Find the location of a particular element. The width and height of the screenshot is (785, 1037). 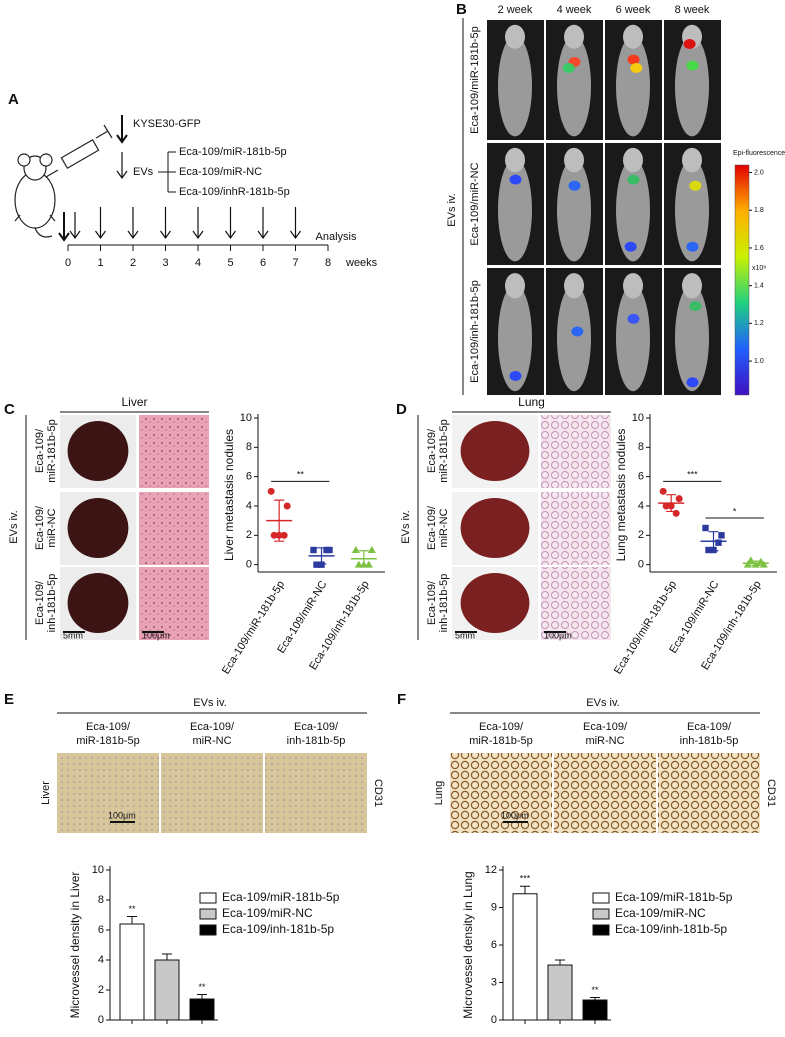

timeline-label: 8 is located at coordinates (328, 263).